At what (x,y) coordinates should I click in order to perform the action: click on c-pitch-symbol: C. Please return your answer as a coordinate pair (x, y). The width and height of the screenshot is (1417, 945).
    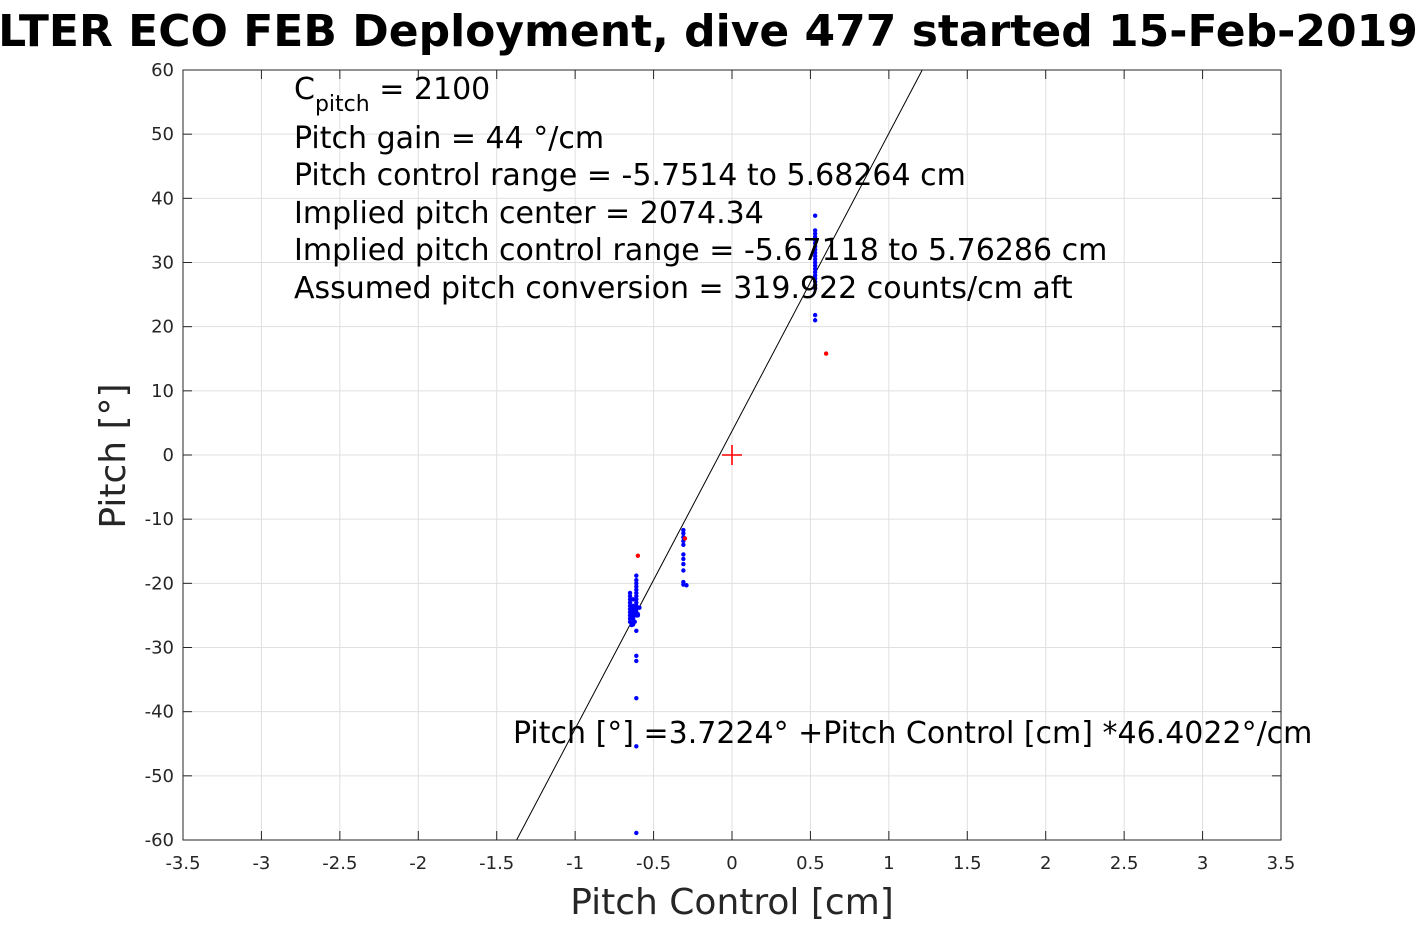
    Looking at the image, I should click on (304, 89).